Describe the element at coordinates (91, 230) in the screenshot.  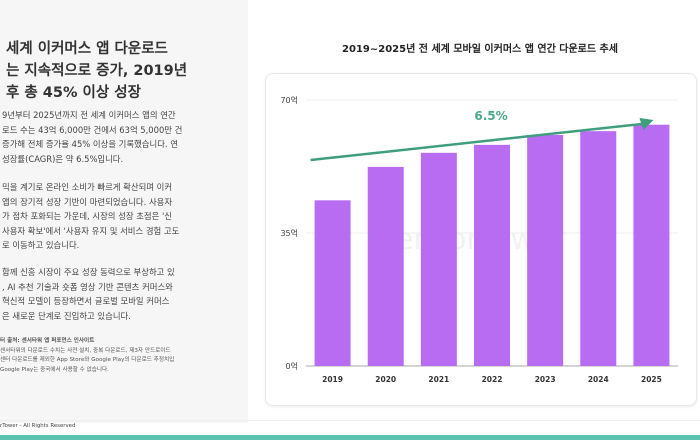
I see `text-line: 사용자 확보'에서 '사용자 유지 및 서비스 경험 고도` at that location.